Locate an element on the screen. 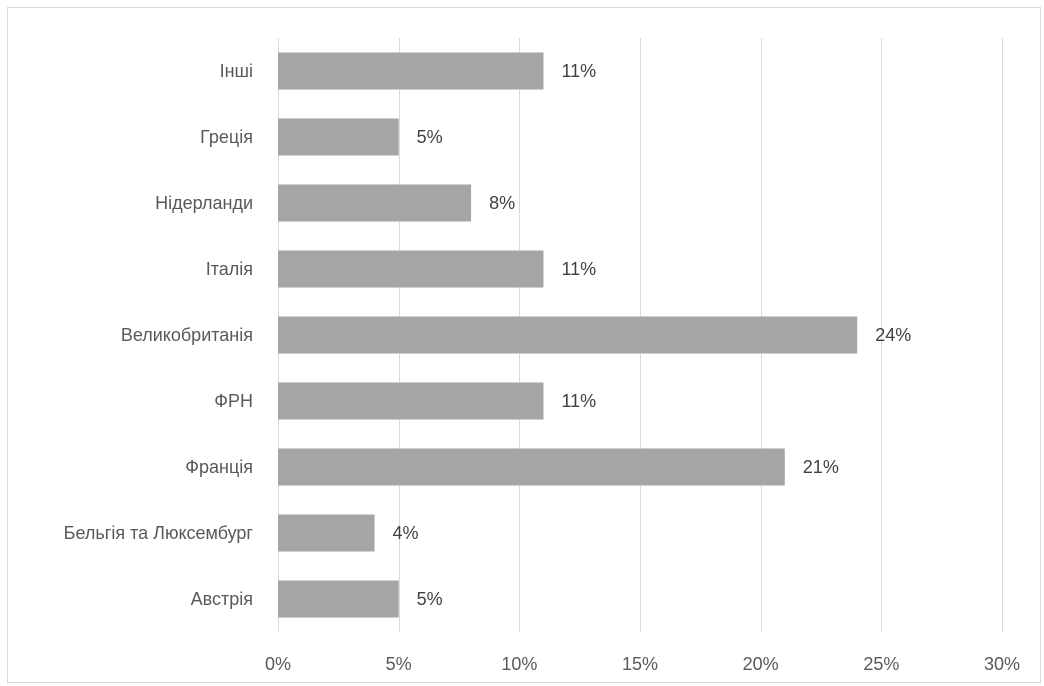  data-label: 21% is located at coordinates (821, 467).